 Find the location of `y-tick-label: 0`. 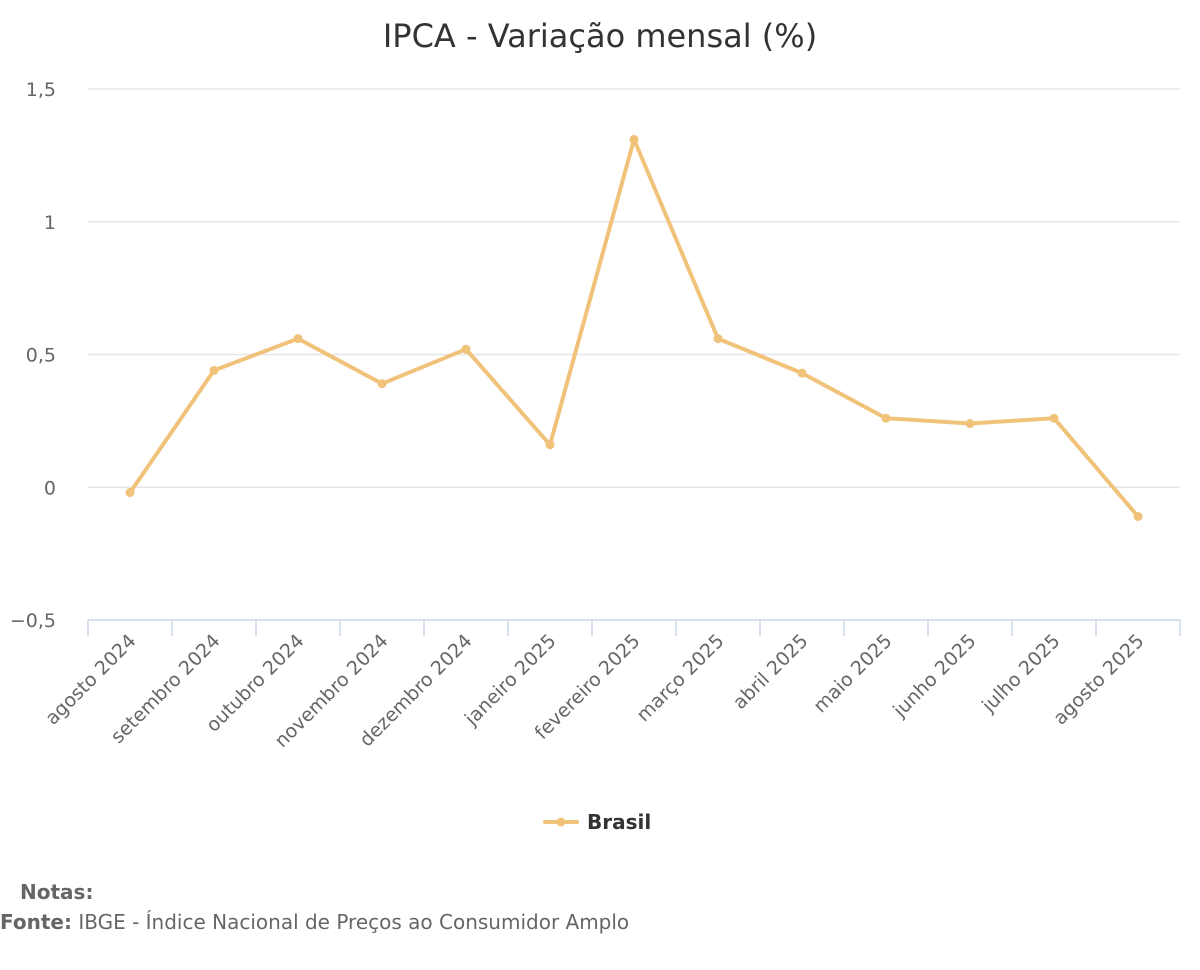

y-tick-label: 0 is located at coordinates (50, 488).